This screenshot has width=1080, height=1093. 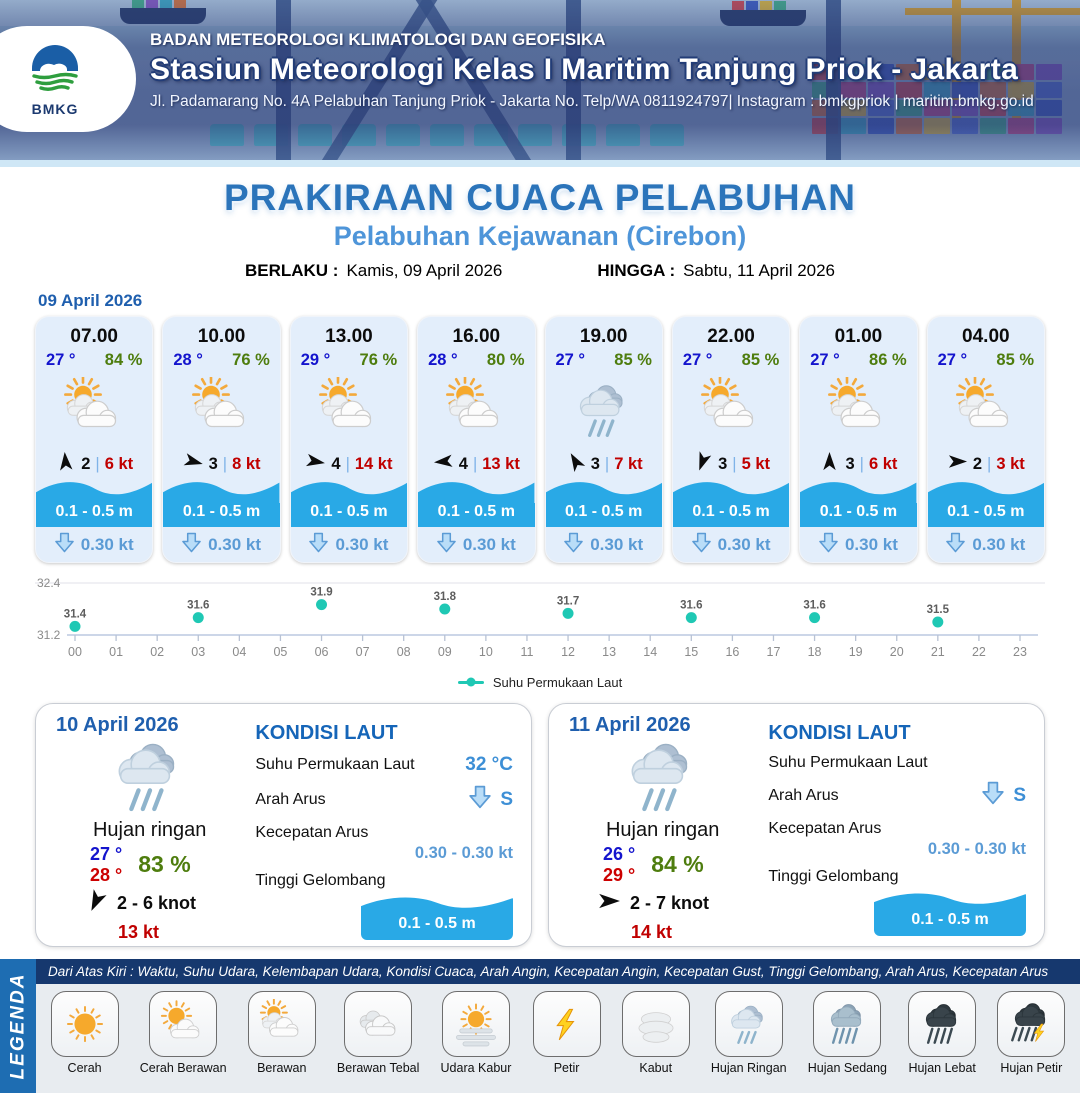 I want to click on page-title: PRAKIRAAN CUACA PELABUHAN, so click(x=540, y=197).